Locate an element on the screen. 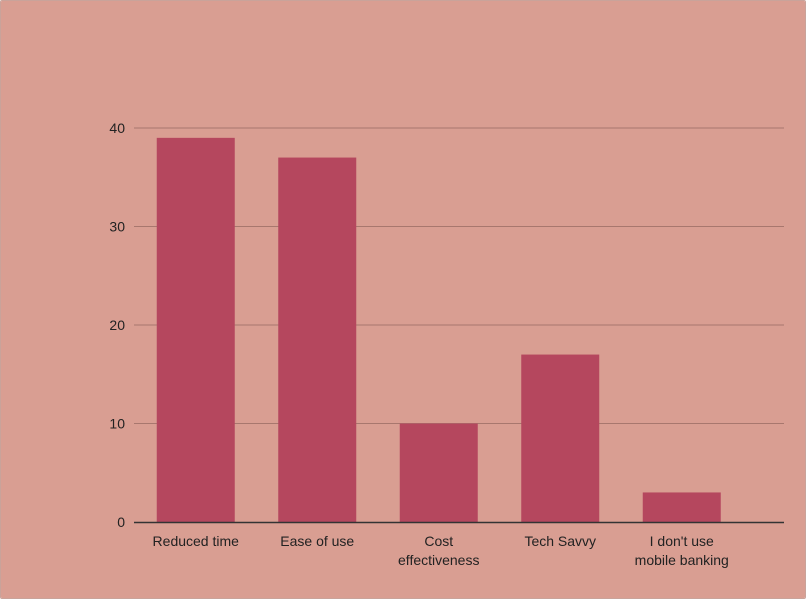  x-category-label: Reduced time is located at coordinates (196, 541).